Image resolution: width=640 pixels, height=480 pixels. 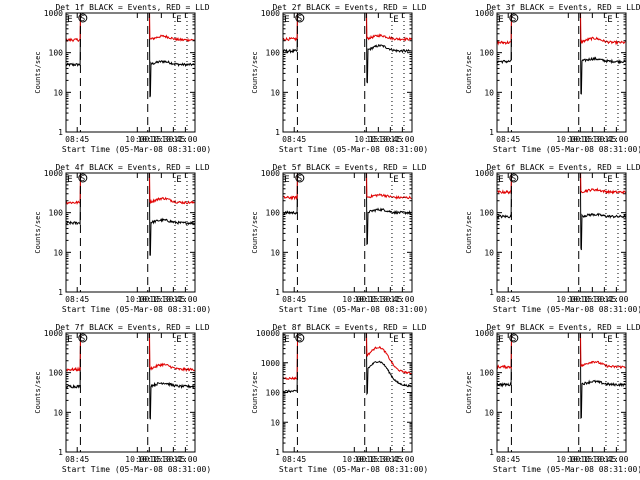 What do you see at coordinates (132, 327) in the screenshot?
I see `panel-title: Det 7f BLACK = Events, RED = LLD` at bounding box center [132, 327].